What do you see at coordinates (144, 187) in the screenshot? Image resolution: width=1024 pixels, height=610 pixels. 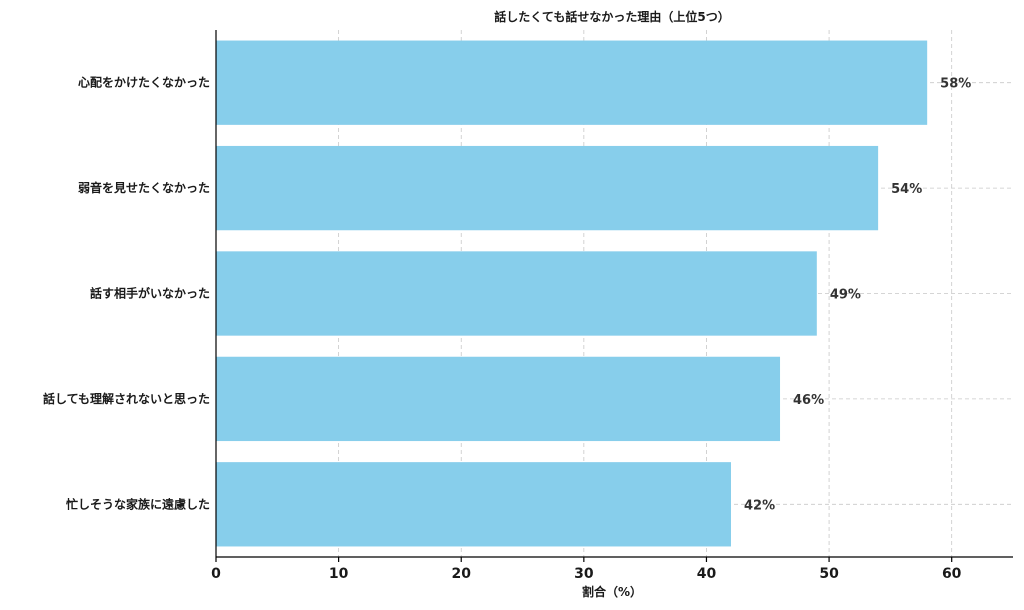 I see `category-label: 弱音を見せたくなかった` at bounding box center [144, 187].